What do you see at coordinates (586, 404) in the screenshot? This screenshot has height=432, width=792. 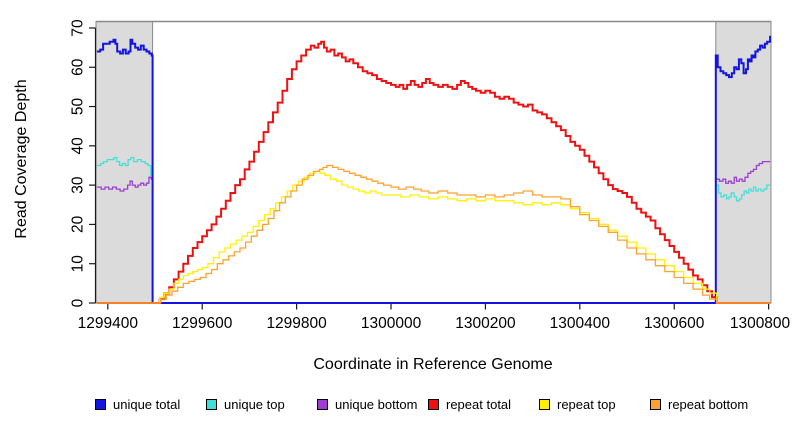 I see `legend-label: repeat top` at bounding box center [586, 404].